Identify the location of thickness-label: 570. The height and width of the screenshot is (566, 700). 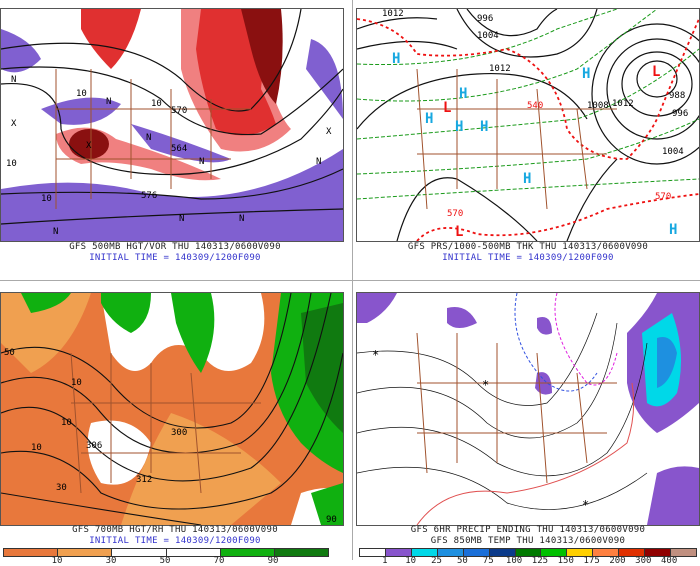
(455, 214).